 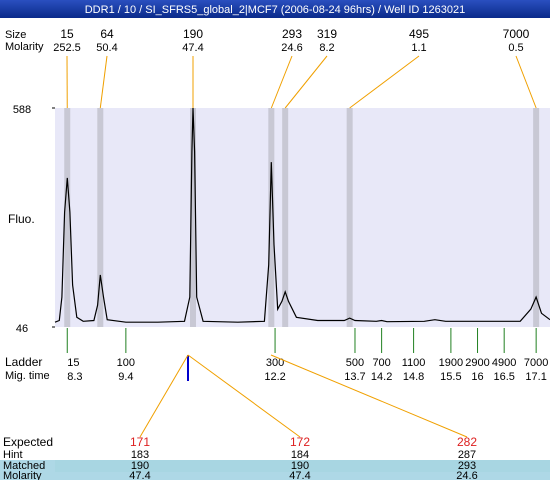 What do you see at coordinates (503, 377) in the screenshot?
I see `ladder-mig: 16.5` at bounding box center [503, 377].